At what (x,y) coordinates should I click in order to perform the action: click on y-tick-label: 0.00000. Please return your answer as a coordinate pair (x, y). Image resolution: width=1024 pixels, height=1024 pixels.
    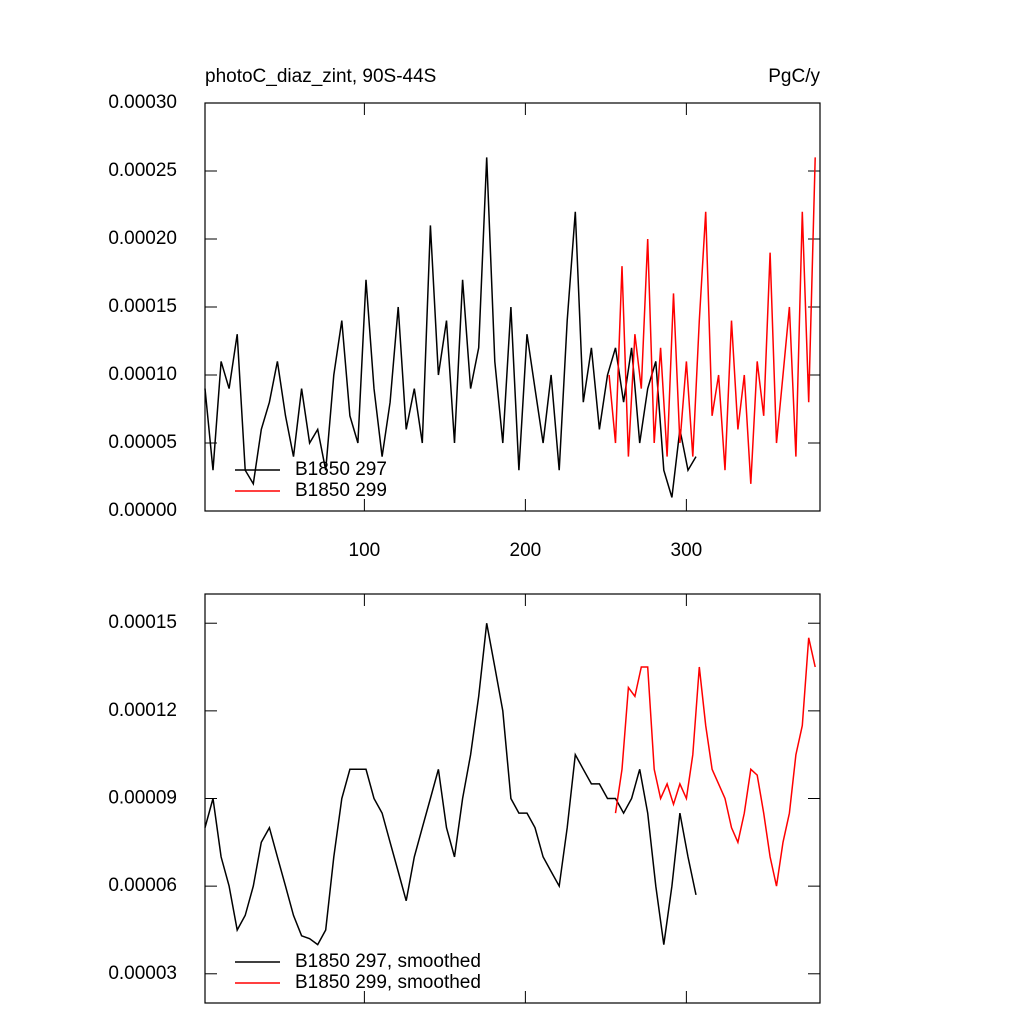
    Looking at the image, I should click on (142, 510).